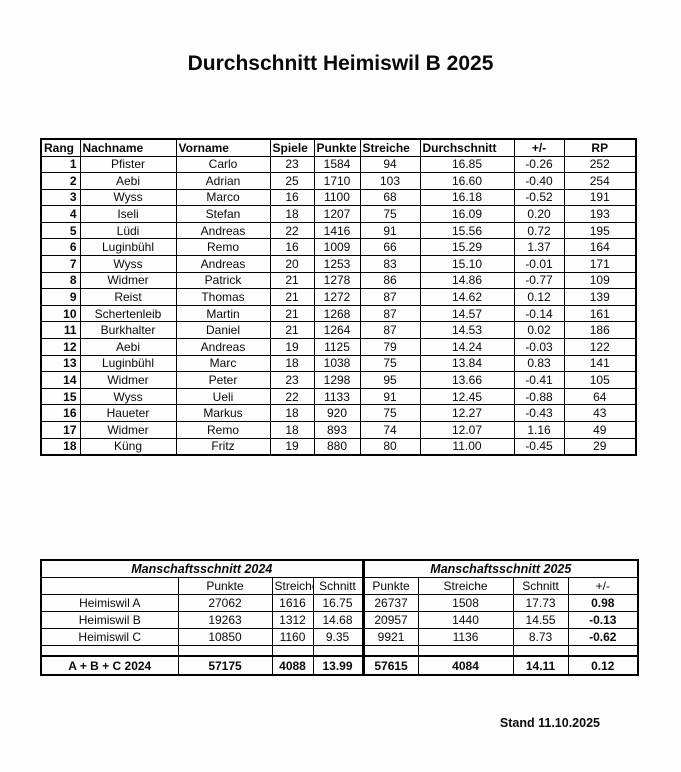 The image size is (681, 772). I want to click on data-cell: 195, so click(600, 230).